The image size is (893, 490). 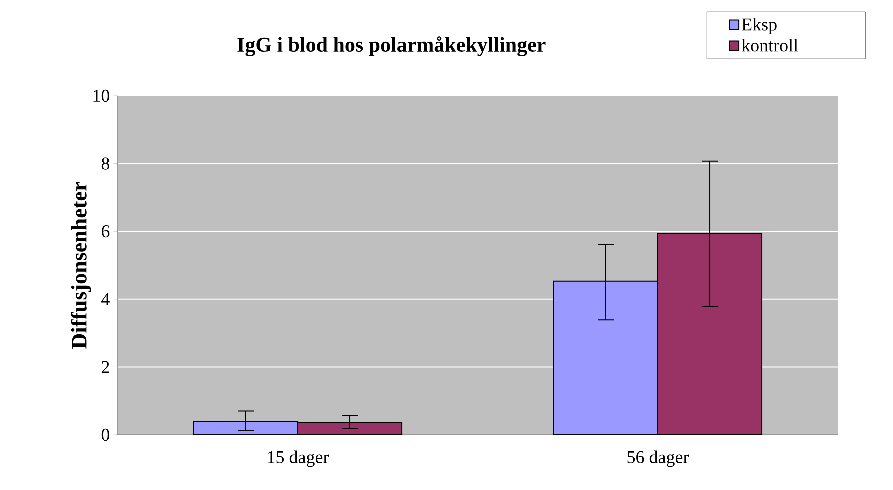 I want to click on legend-label: Eksp, so click(x=759, y=26).